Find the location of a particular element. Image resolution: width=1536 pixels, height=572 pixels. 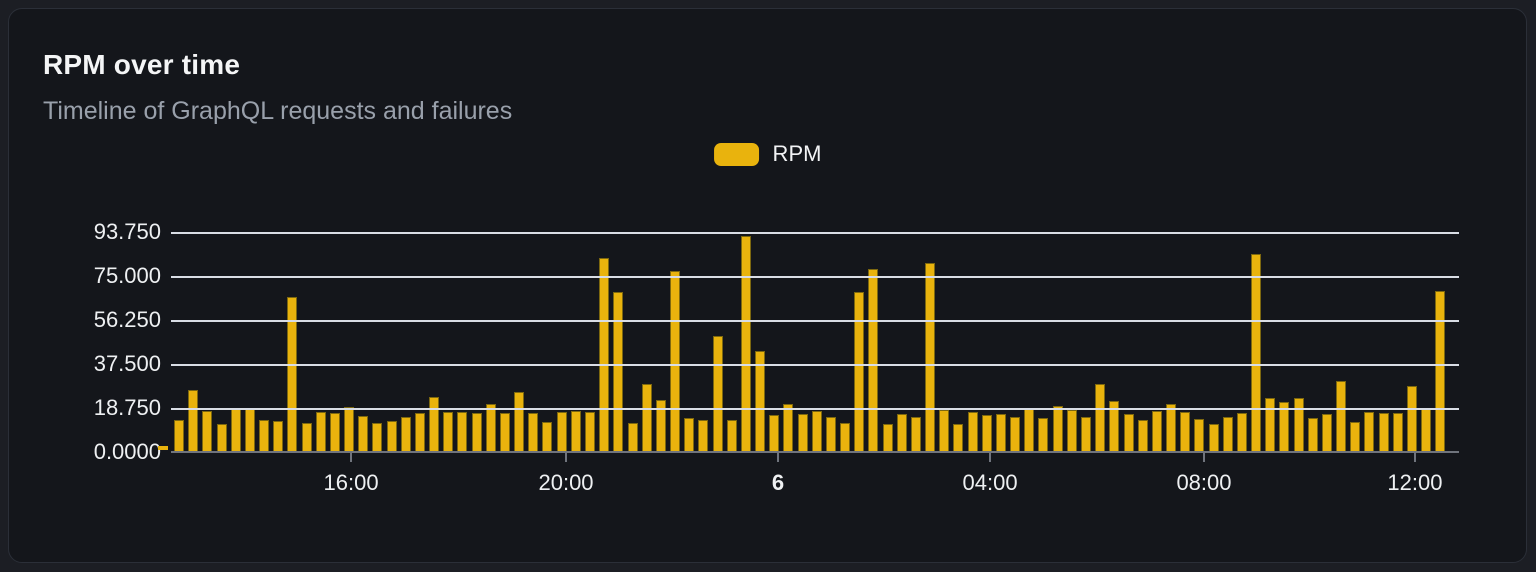

legend-label-rpm: RPM is located at coordinates (797, 153).